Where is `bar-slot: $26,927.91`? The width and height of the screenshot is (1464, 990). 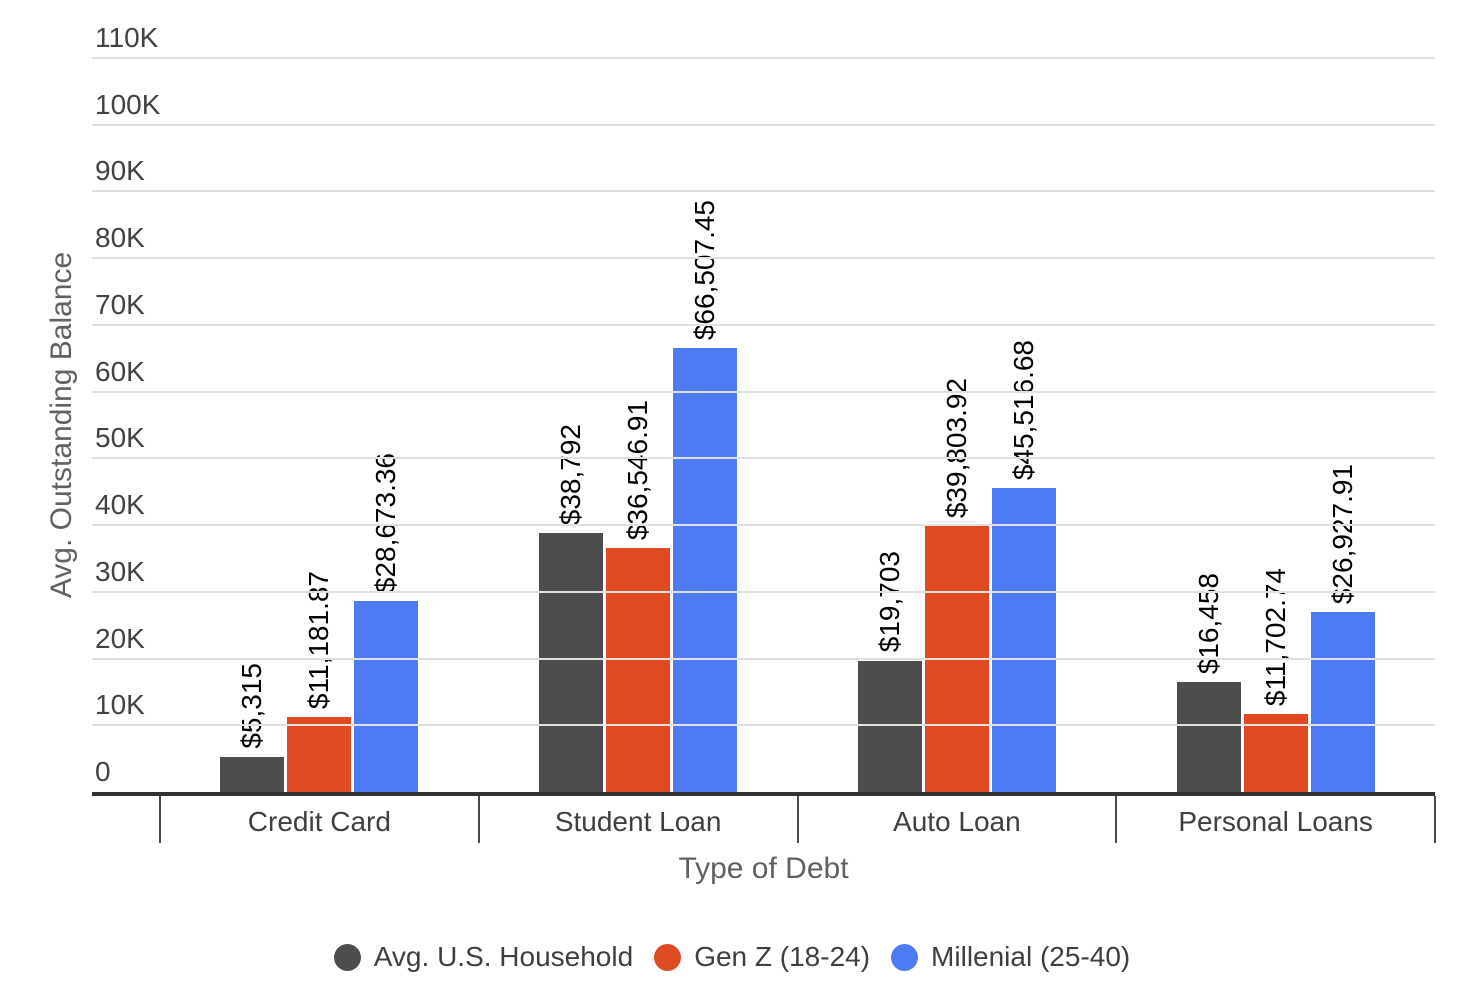
bar-slot: $26,927.91 is located at coordinates (1342, 628).